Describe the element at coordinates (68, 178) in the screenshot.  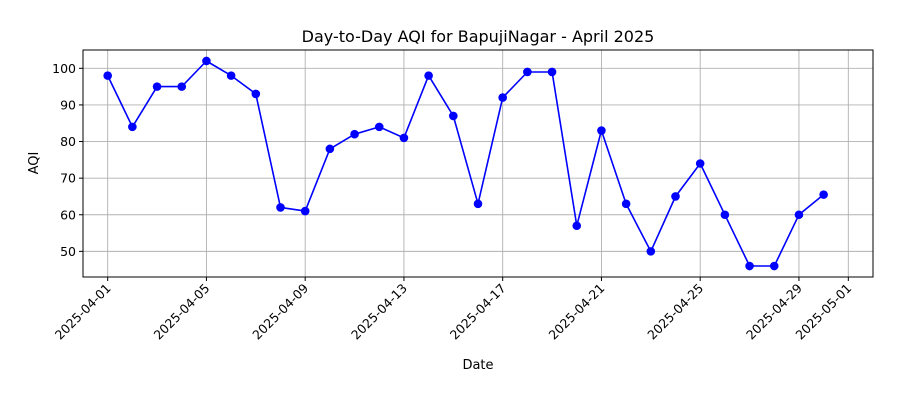
I see `y-tick-label: 70` at that location.